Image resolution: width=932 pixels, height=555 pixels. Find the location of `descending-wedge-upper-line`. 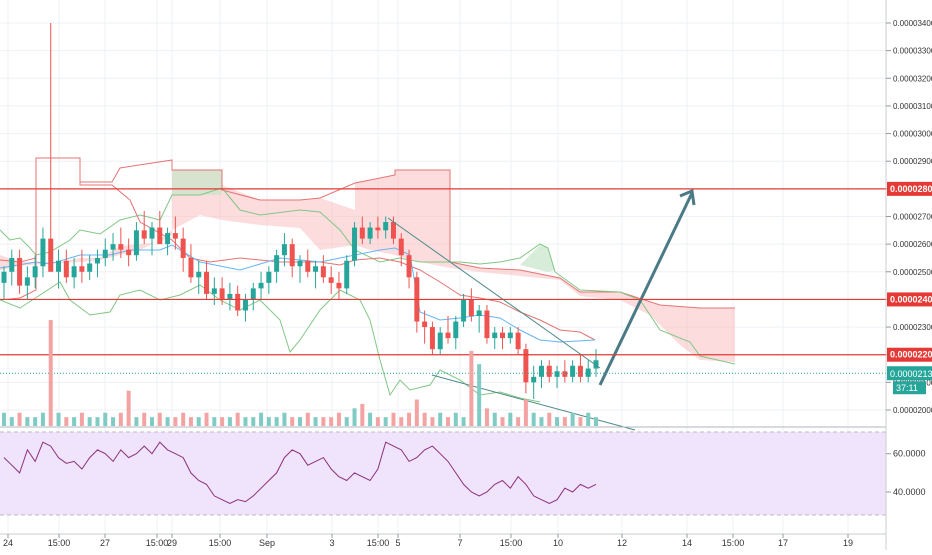

descending-wedge-upper-line is located at coordinates (494, 293).